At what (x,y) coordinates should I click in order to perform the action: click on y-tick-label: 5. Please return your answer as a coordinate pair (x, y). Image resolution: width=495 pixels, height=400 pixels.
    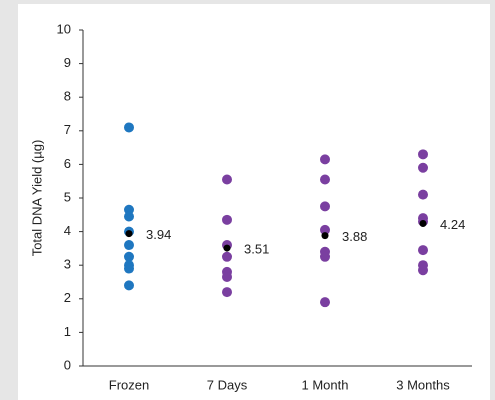
    Looking at the image, I should click on (67, 196).